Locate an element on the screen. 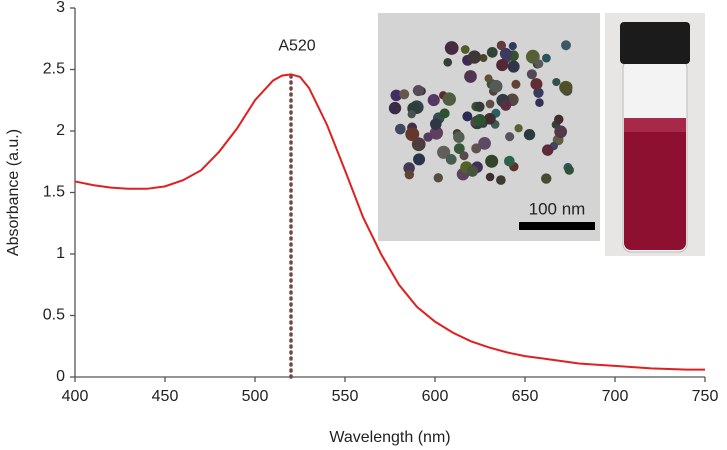 This screenshot has width=727, height=450. marker-label: A520 is located at coordinates (296, 46).